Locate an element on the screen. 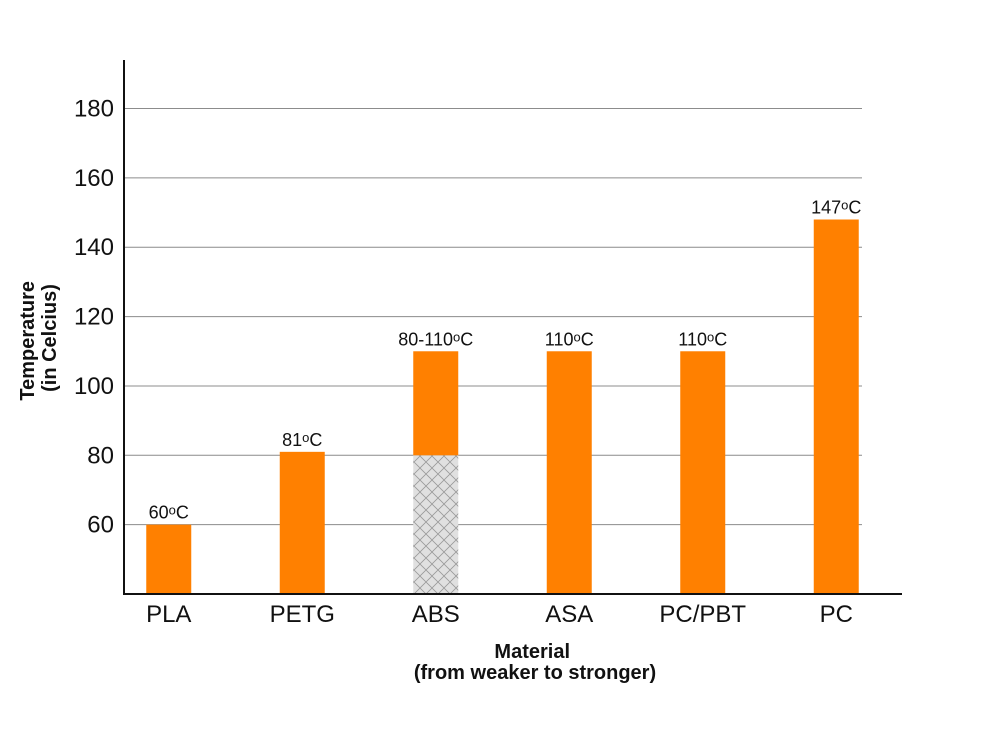  bar-petg is located at coordinates (302, 522).